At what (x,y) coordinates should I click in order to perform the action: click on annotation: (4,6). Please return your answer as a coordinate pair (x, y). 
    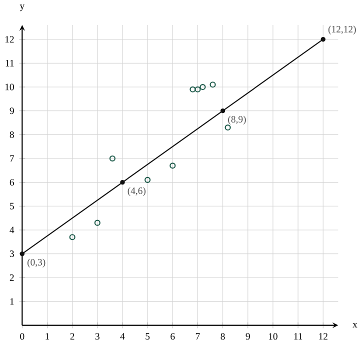
    Looking at the image, I should click on (137, 191).